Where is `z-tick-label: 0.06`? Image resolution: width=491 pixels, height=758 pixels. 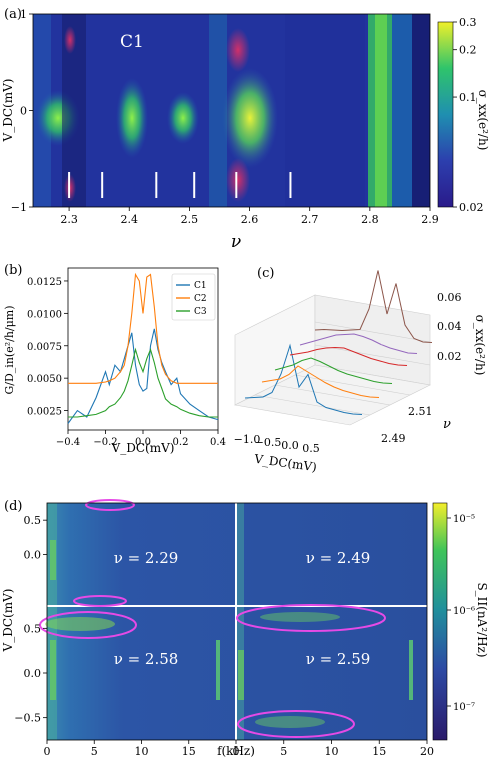 z-tick-label: 0.06 is located at coordinates (449, 297).